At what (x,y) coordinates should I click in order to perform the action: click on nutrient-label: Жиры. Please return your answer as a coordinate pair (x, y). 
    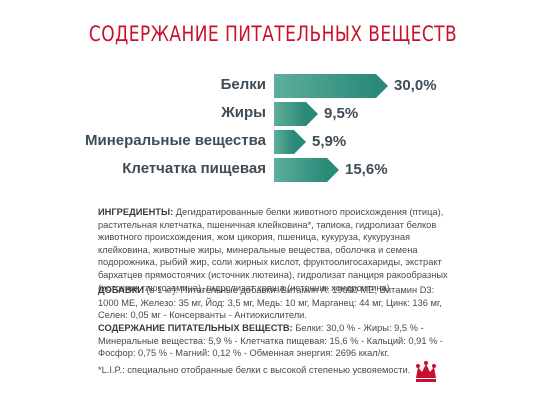
    Looking at the image, I should click on (243, 112).